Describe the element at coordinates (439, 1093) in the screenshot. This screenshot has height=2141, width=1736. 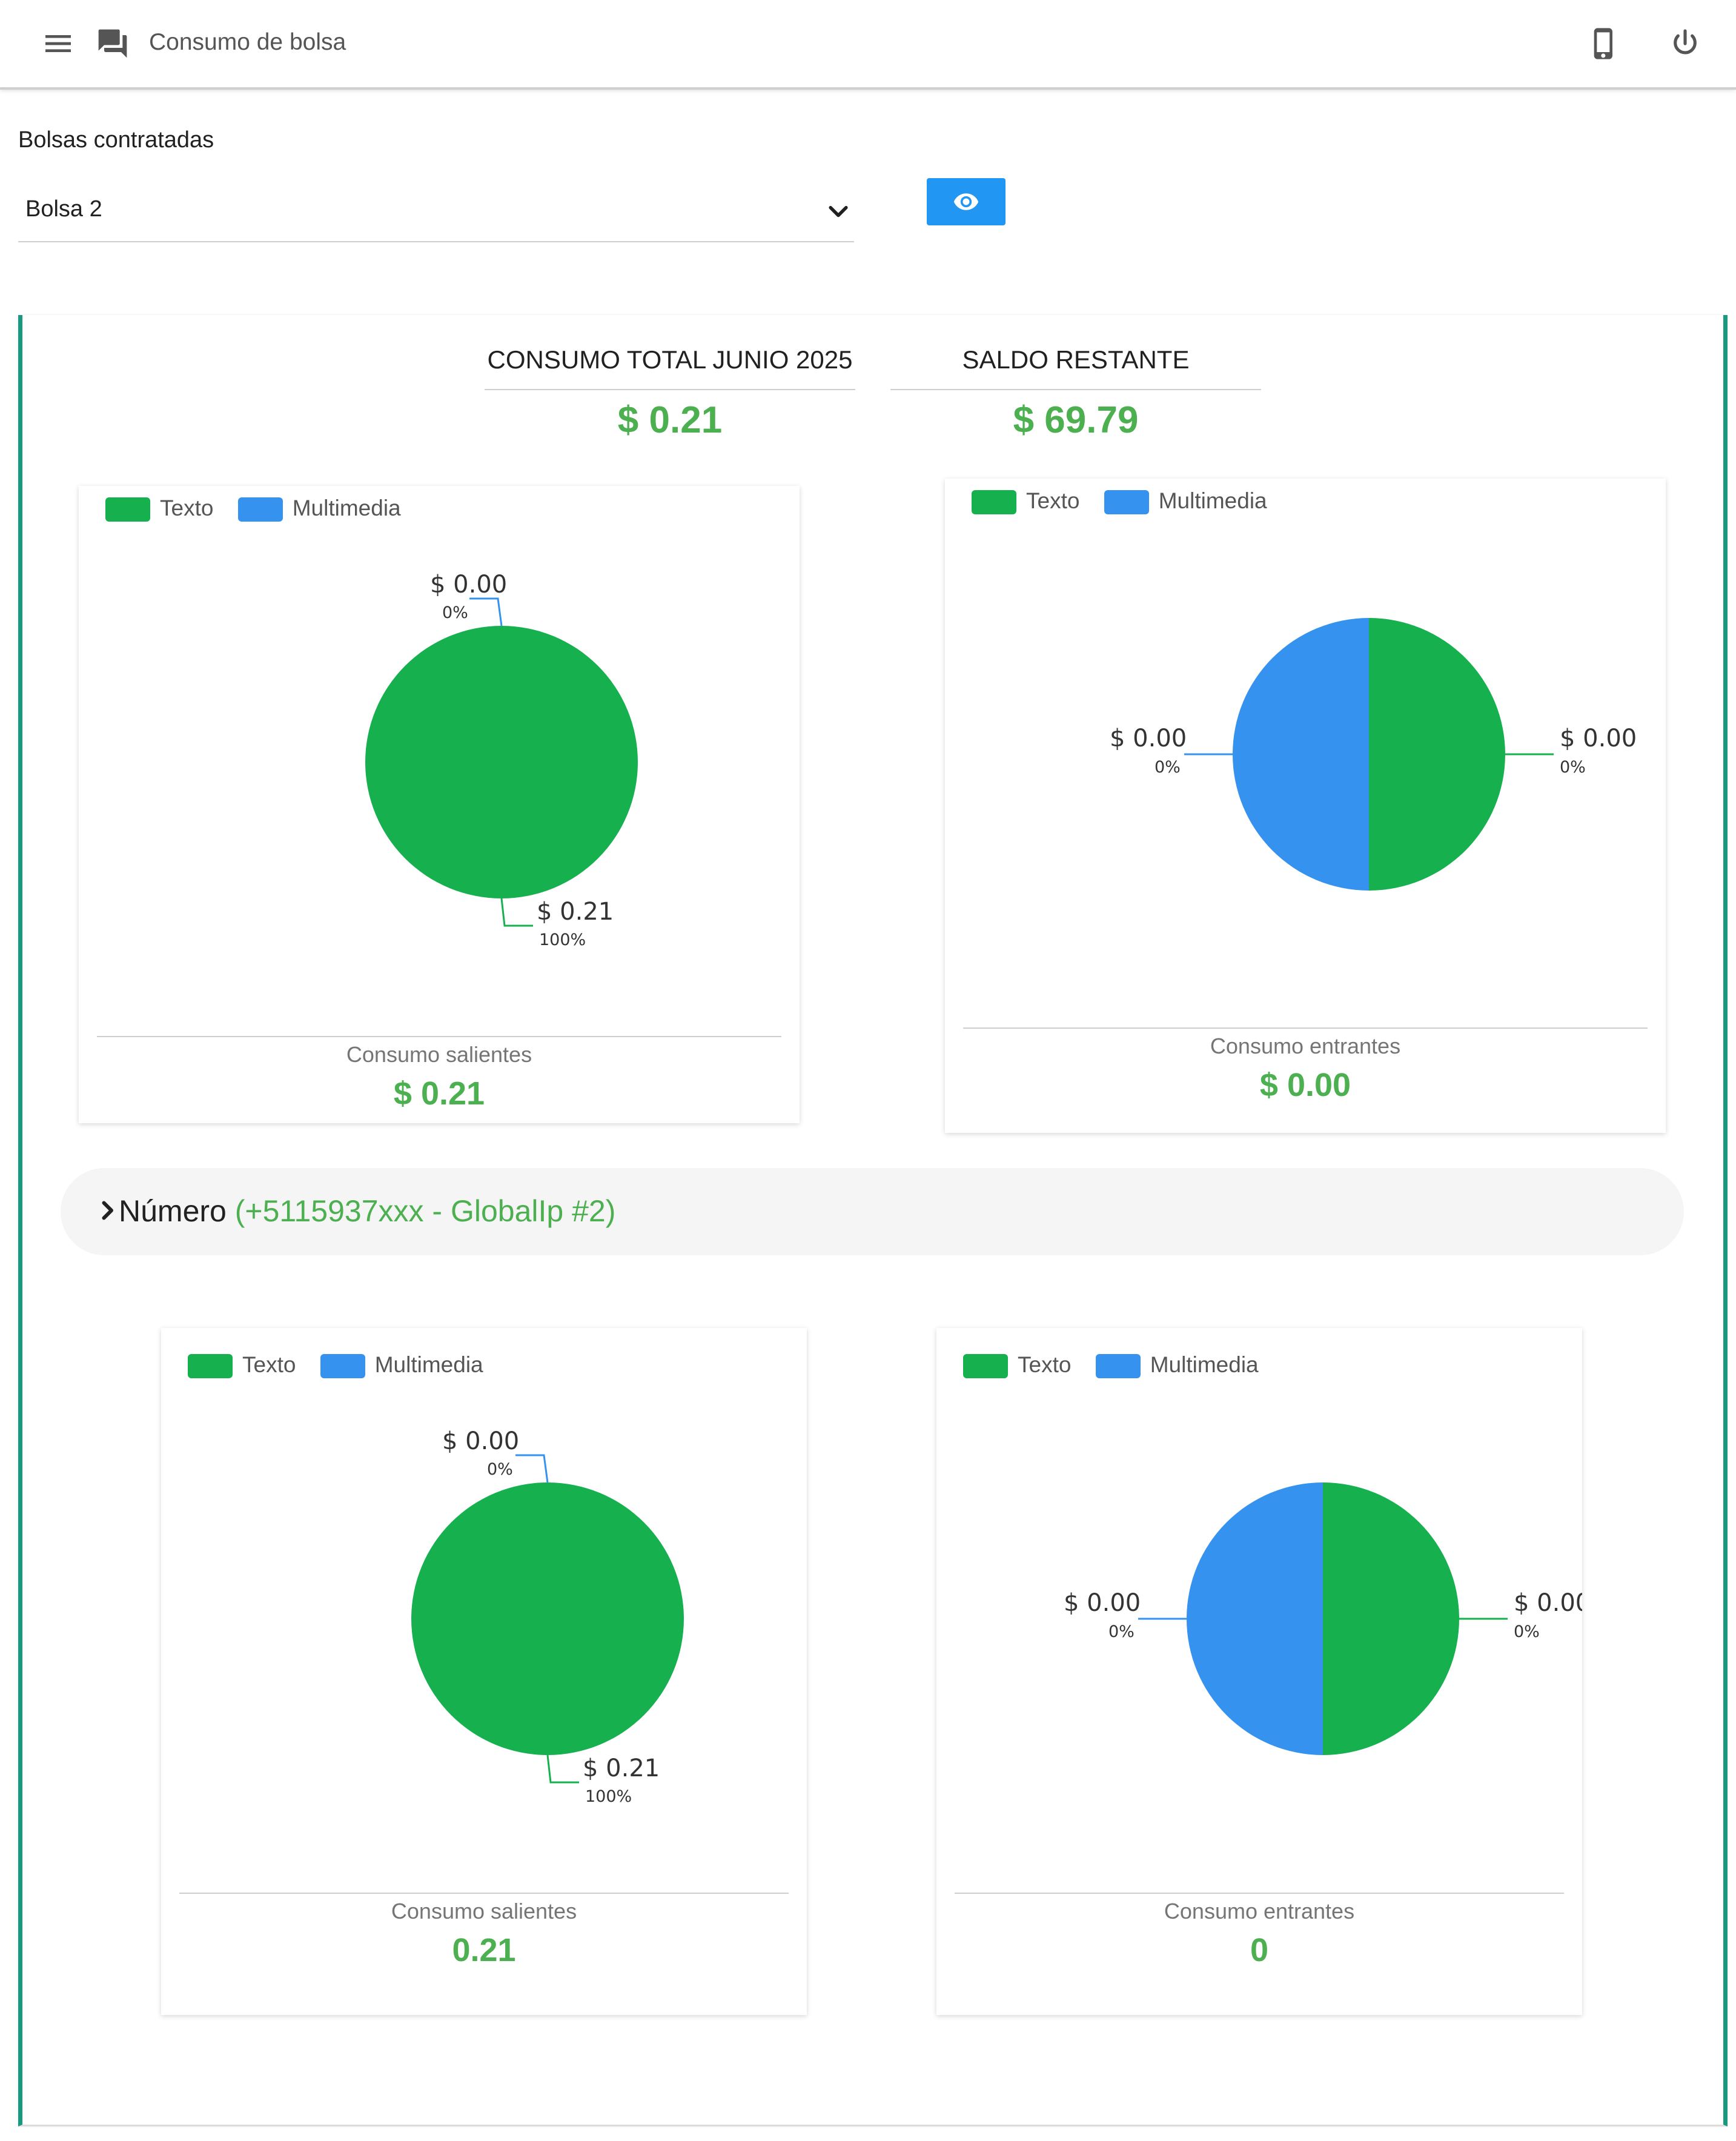
I see `chart-value: $ 0.21` at that location.